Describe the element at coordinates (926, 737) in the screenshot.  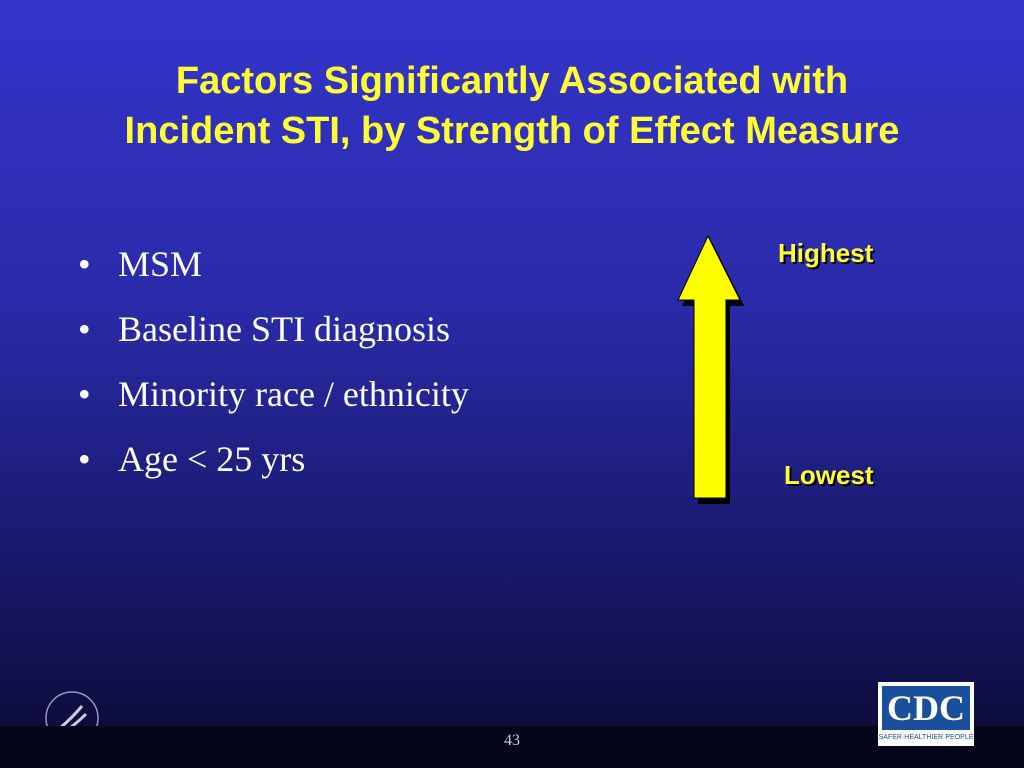
I see `cdc-logo-tagline: SAFER·HEALTHIER·PEOPLE` at that location.